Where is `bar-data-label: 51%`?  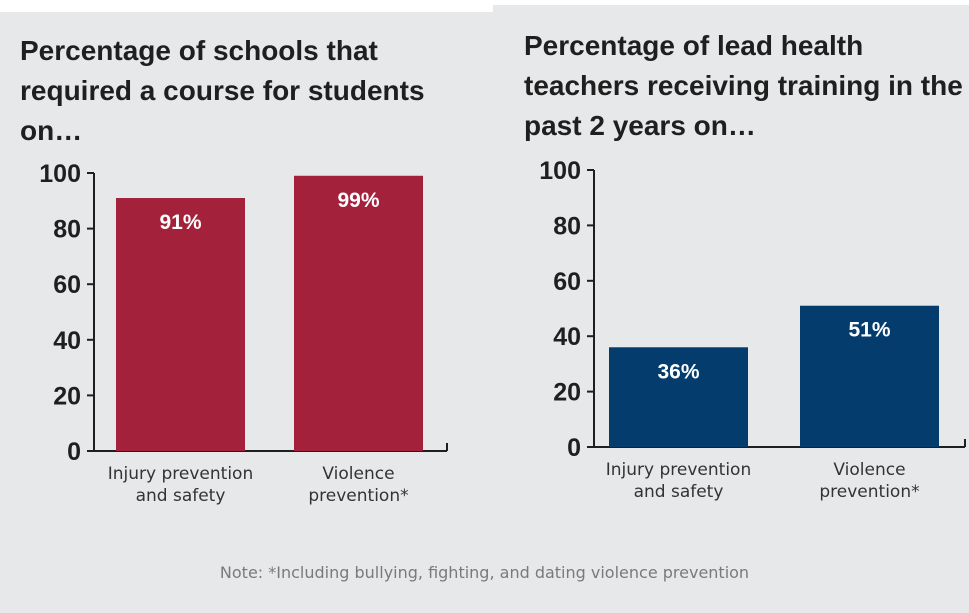
bar-data-label: 51% is located at coordinates (869, 330).